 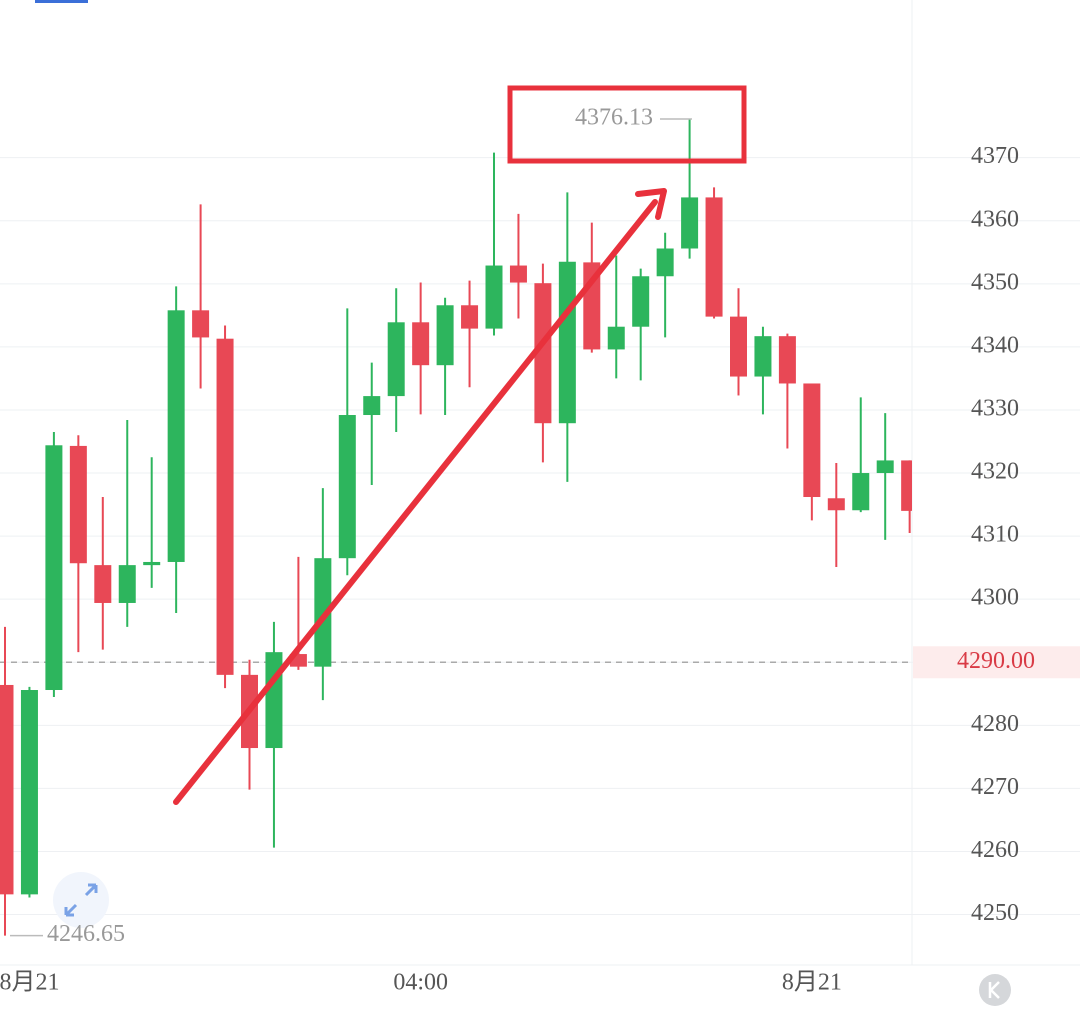 I want to click on last-price-tag, so click(x=996, y=662).